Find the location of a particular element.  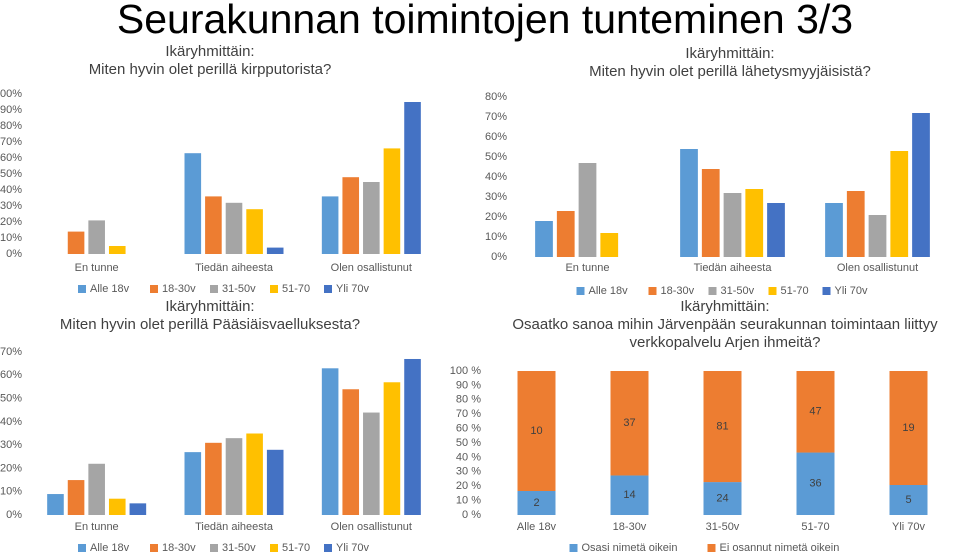

legend-label: 31-50v is located at coordinates (239, 289).